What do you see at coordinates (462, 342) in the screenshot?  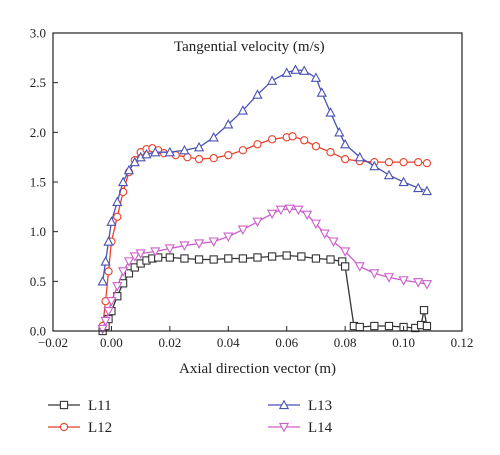 I see `x-tick-label: 0.12` at bounding box center [462, 342].